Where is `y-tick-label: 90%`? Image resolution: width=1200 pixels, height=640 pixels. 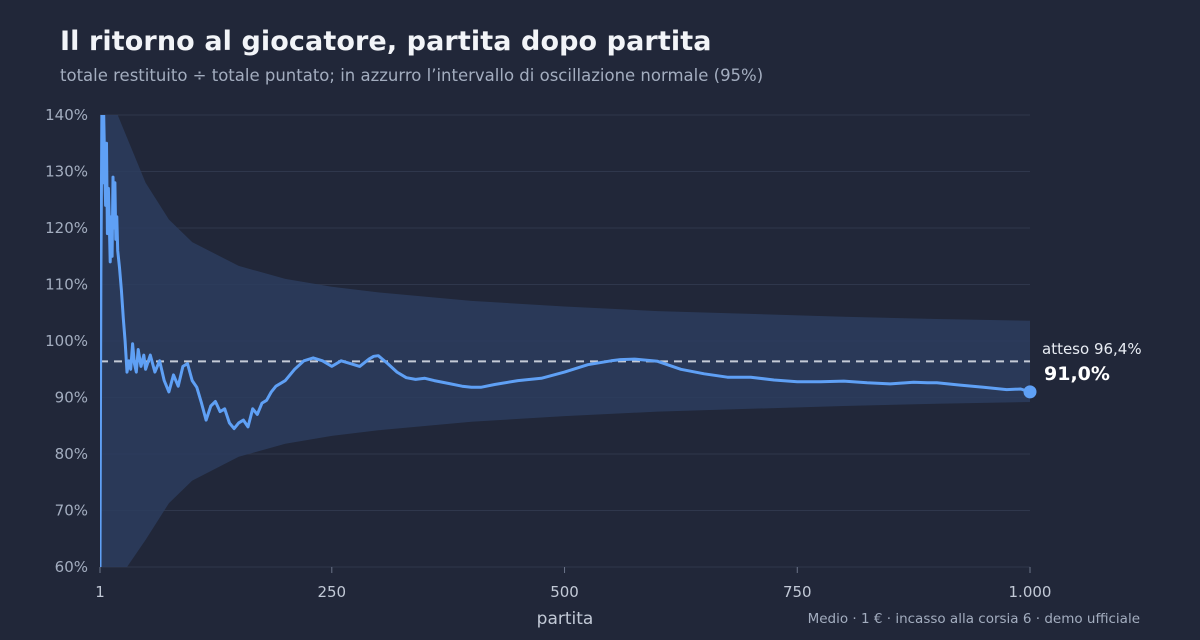 y-tick-label: 90% is located at coordinates (71, 398).